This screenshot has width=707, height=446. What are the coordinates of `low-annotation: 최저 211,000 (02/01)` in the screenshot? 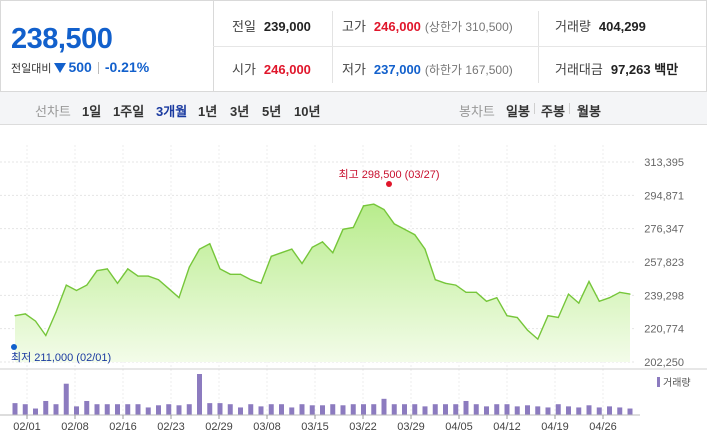 It's located at (61, 357).